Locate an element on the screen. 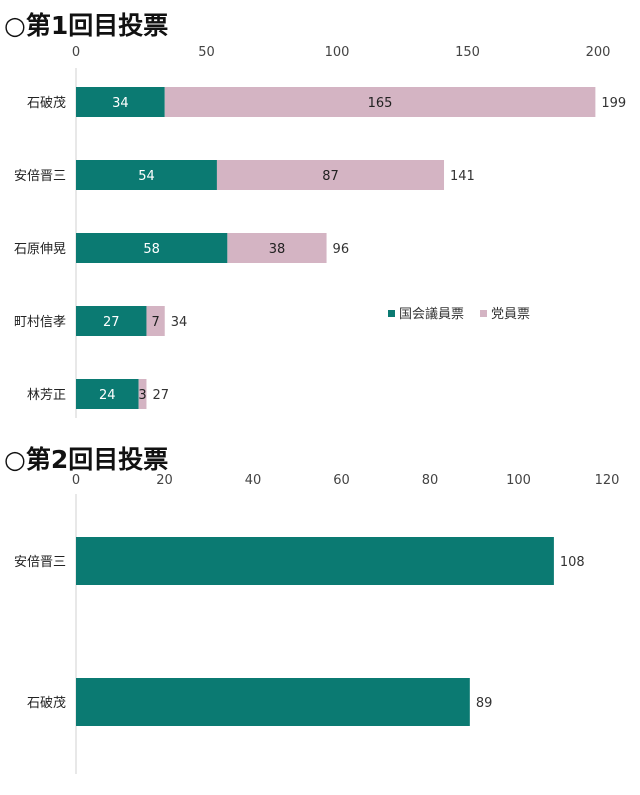 This screenshot has width=640, height=795. x-tick-label: 50 is located at coordinates (206, 52).